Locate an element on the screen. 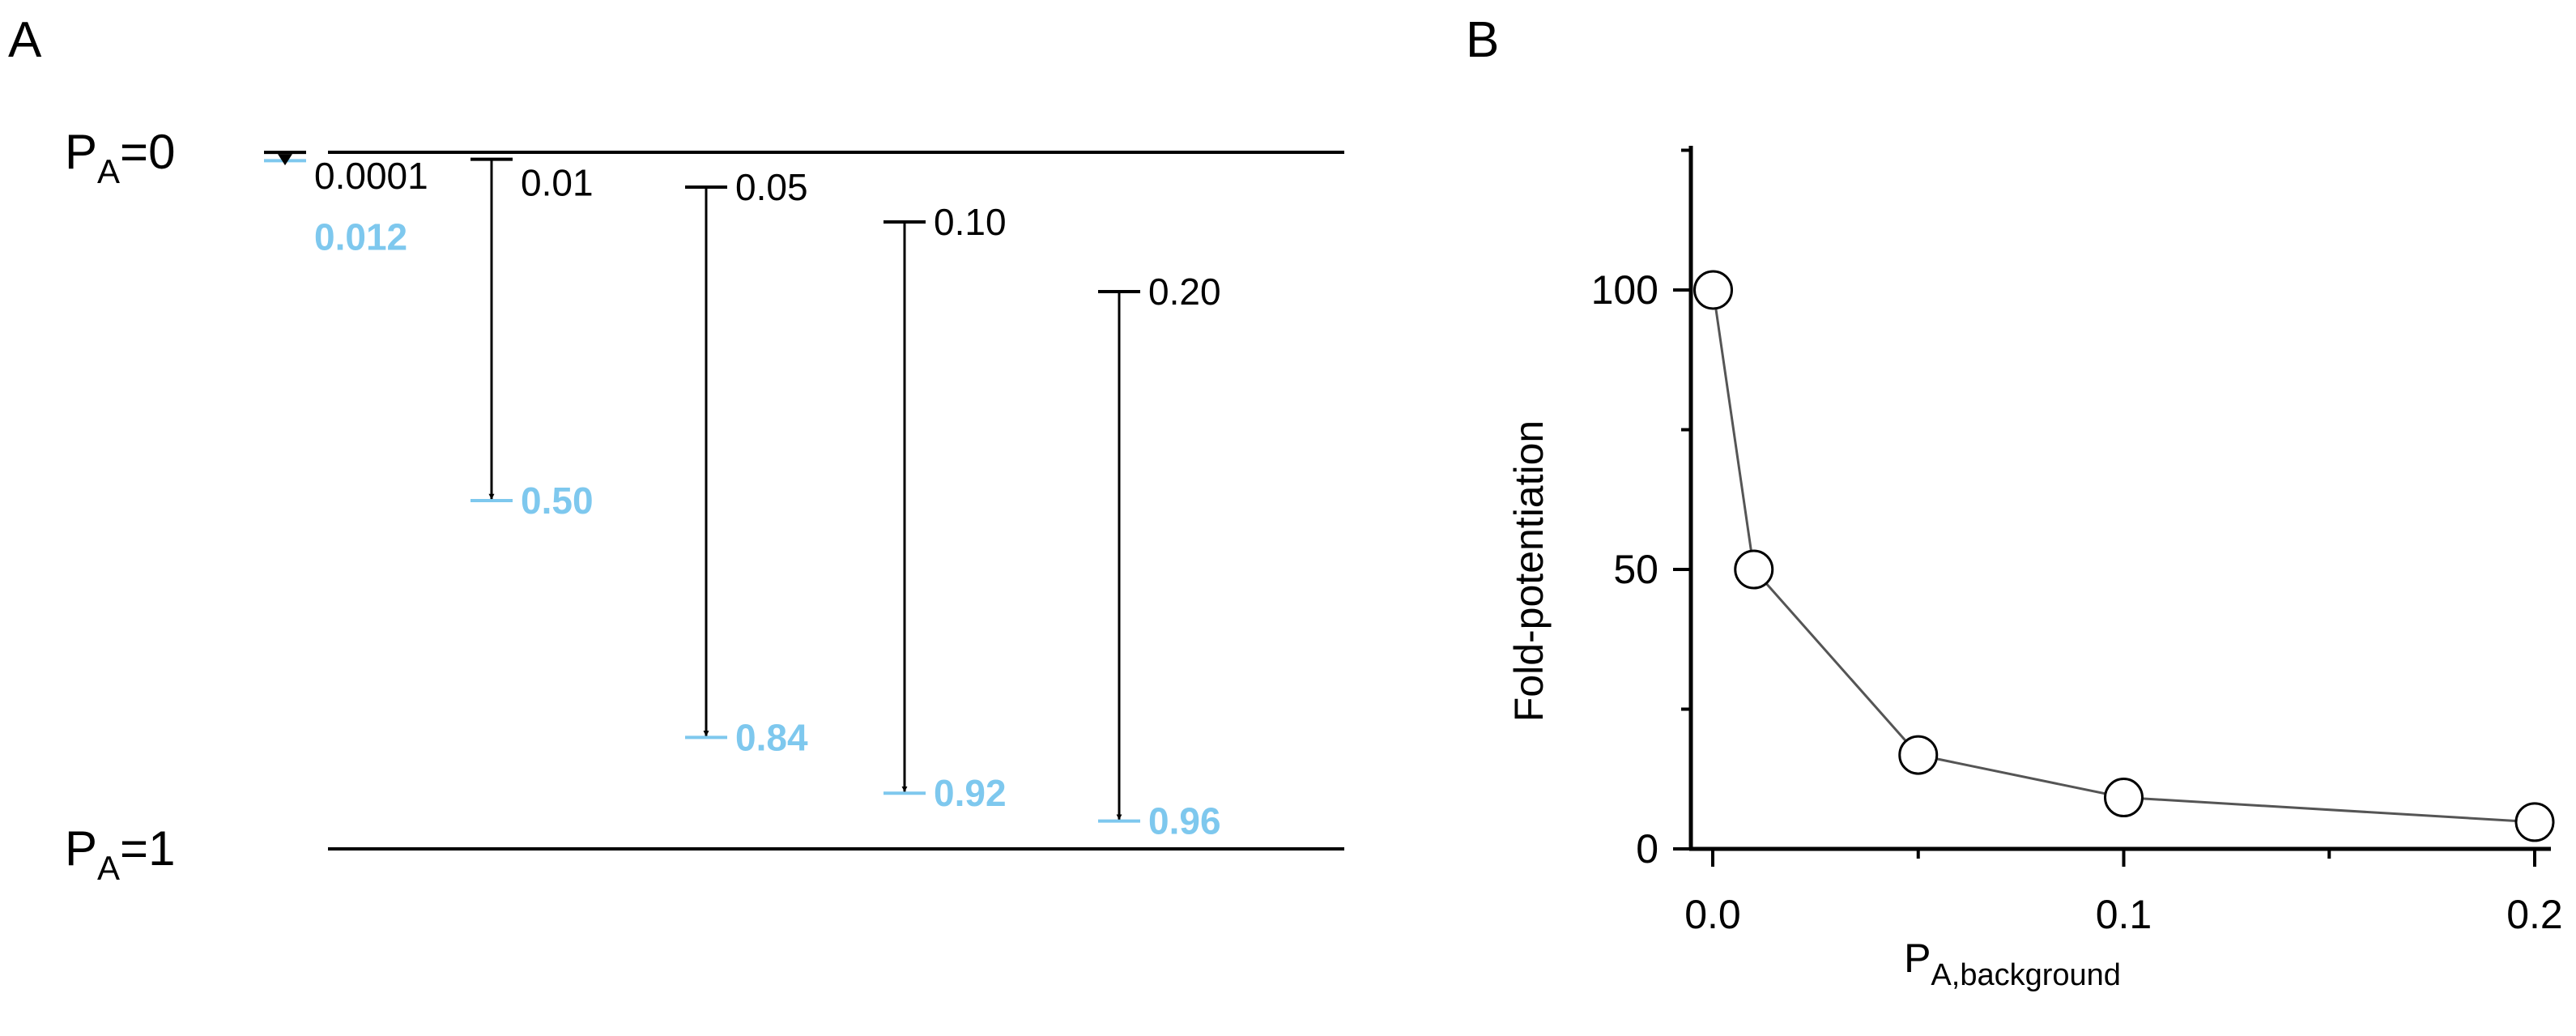 Image resolution: width=2576 pixels, height=1036 pixels. y-tick-label: 100 is located at coordinates (1624, 290).